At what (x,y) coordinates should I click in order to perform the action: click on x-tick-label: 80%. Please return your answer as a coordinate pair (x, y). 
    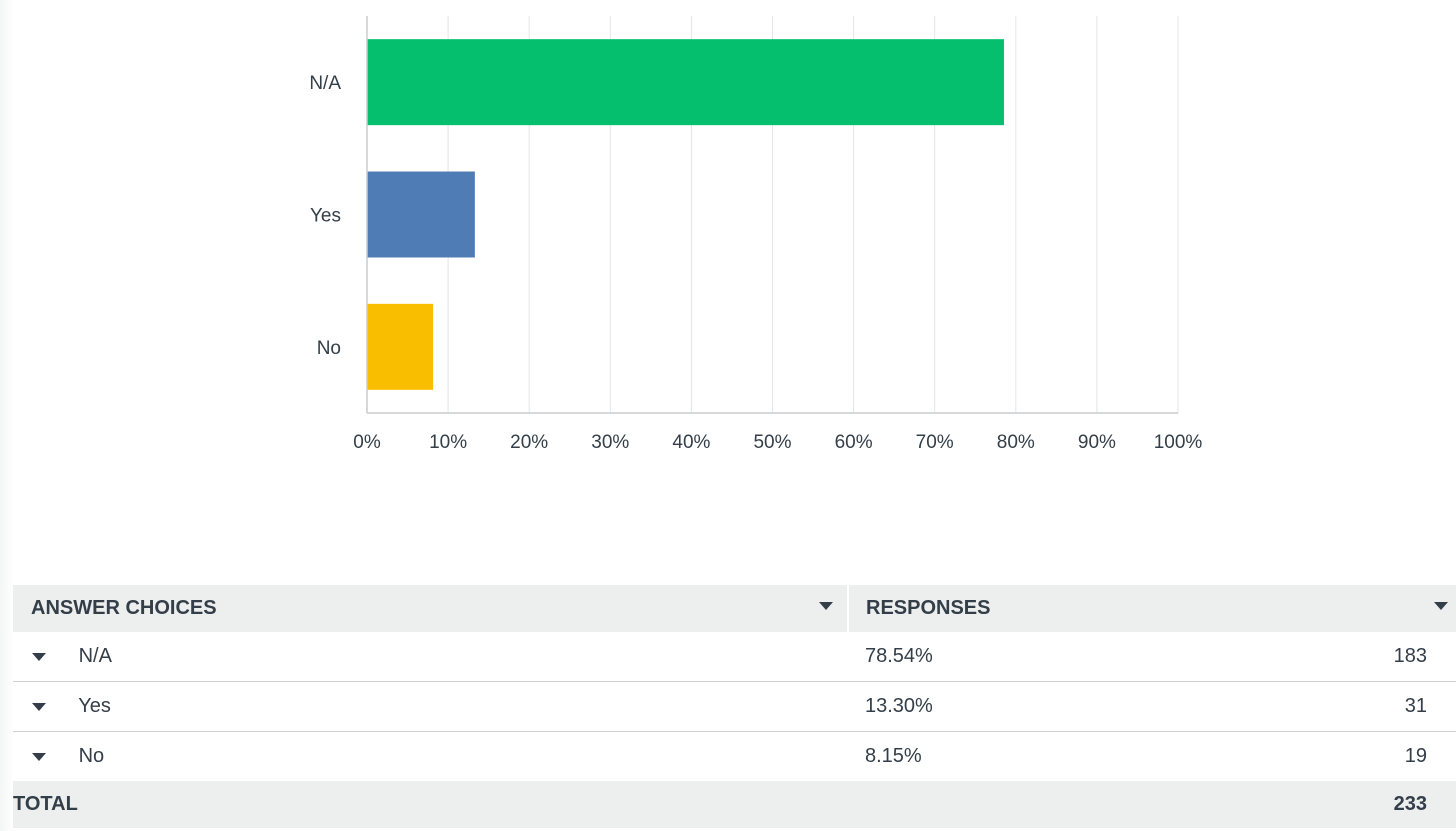
    Looking at the image, I should click on (1016, 442).